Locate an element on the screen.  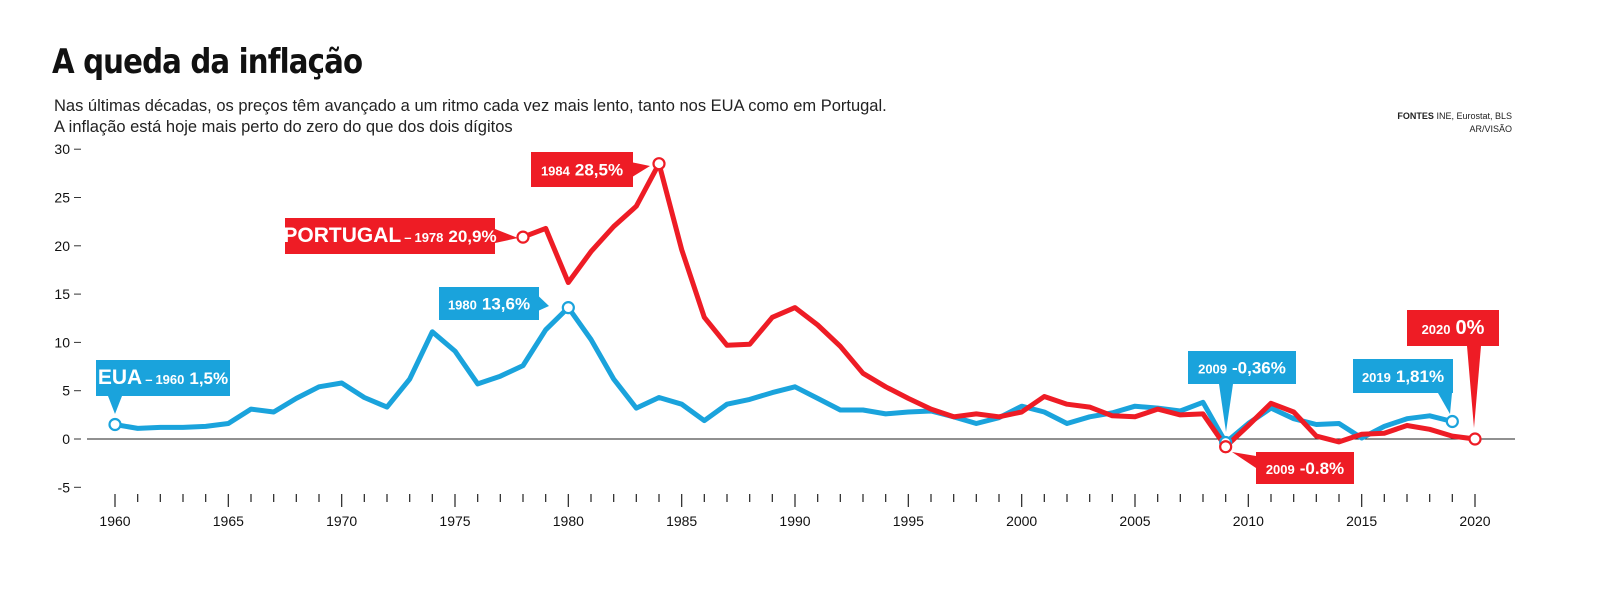
annotation-value: 13,6% is located at coordinates (506, 304).